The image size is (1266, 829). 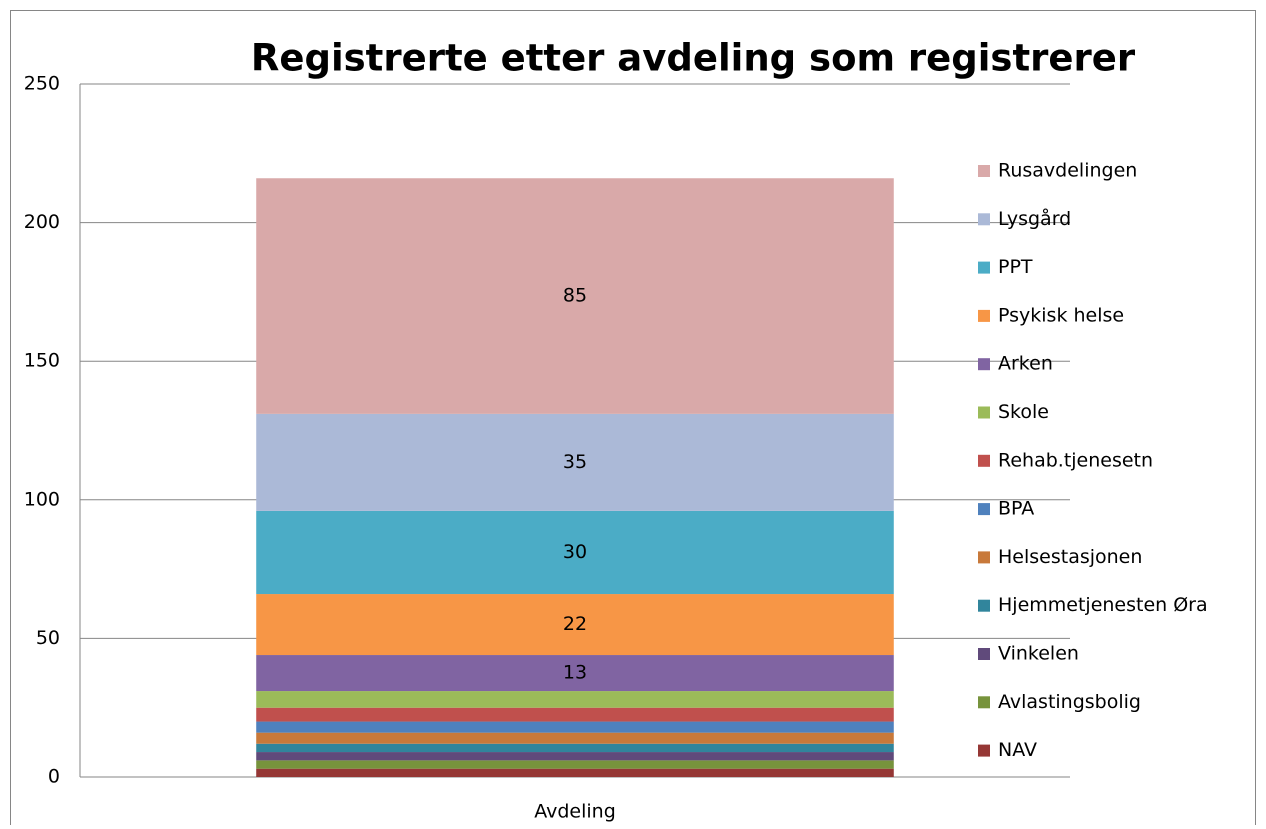 I want to click on legend-label: Lysgård, so click(x=1034, y=218).